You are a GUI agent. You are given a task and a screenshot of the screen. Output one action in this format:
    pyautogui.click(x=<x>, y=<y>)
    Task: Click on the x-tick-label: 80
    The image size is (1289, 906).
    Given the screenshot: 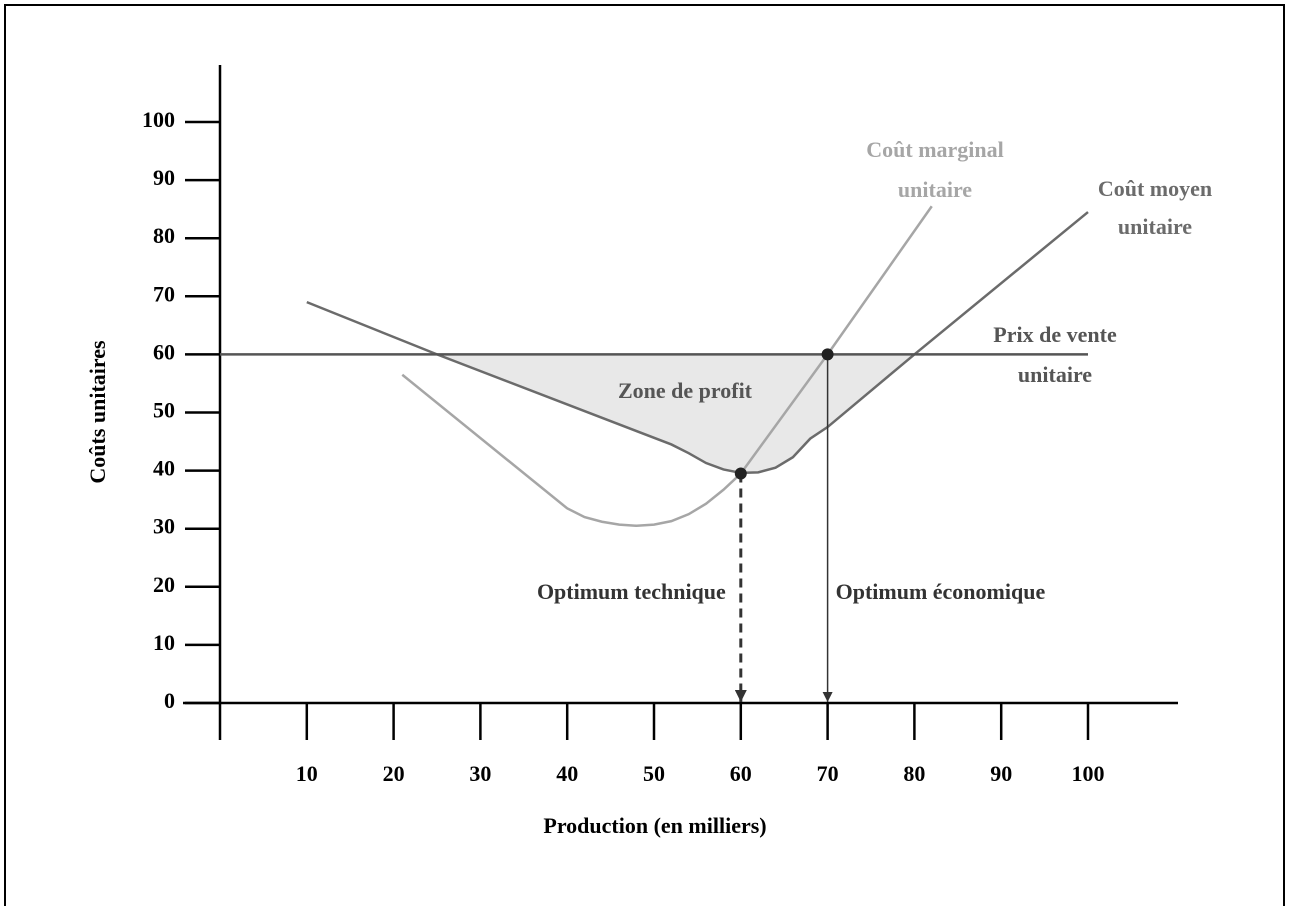 What is the action you would take?
    pyautogui.click(x=914, y=773)
    